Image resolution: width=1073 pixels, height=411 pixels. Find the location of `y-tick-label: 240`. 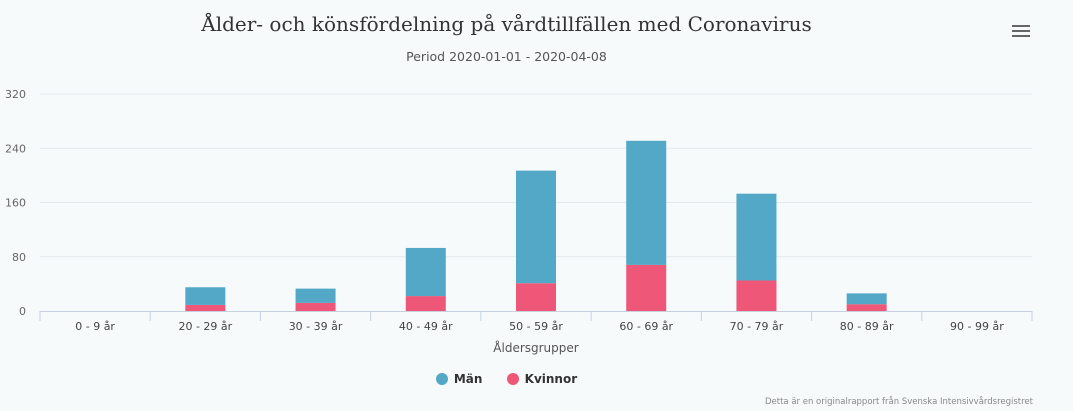

y-tick-label: 240 is located at coordinates (15, 148).